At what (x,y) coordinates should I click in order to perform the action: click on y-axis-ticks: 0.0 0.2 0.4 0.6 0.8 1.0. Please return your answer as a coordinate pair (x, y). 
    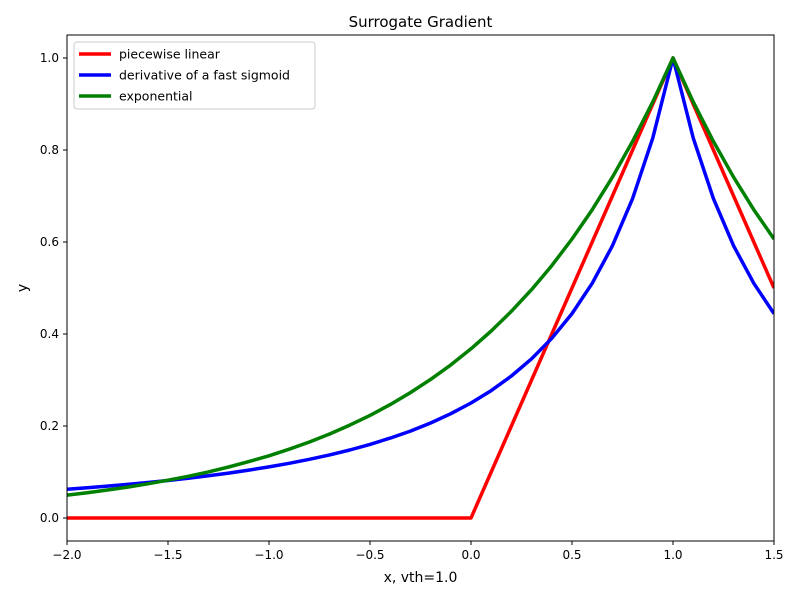
    Looking at the image, I should click on (53, 288).